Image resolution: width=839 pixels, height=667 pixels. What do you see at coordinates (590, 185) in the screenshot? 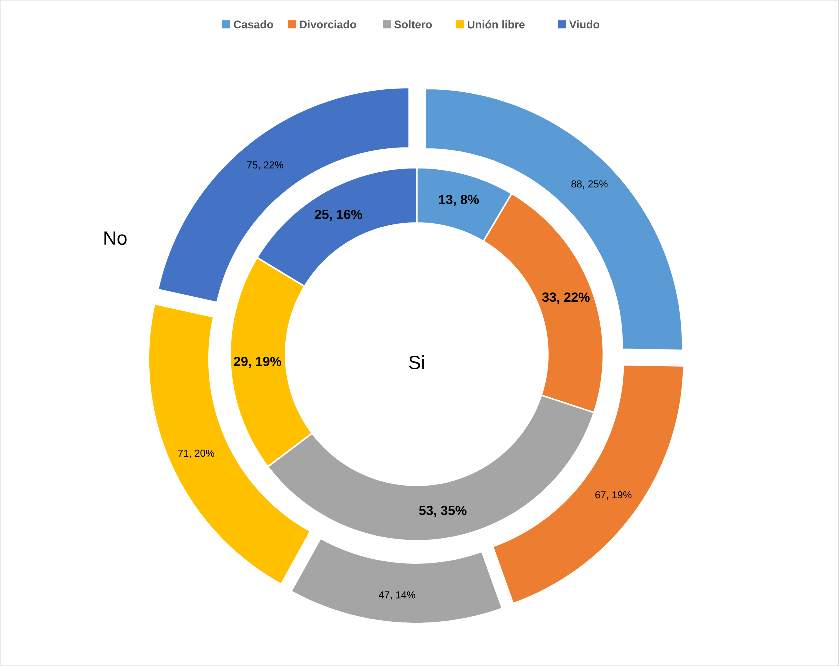
I see `data-label: 88, 25%` at bounding box center [590, 185].